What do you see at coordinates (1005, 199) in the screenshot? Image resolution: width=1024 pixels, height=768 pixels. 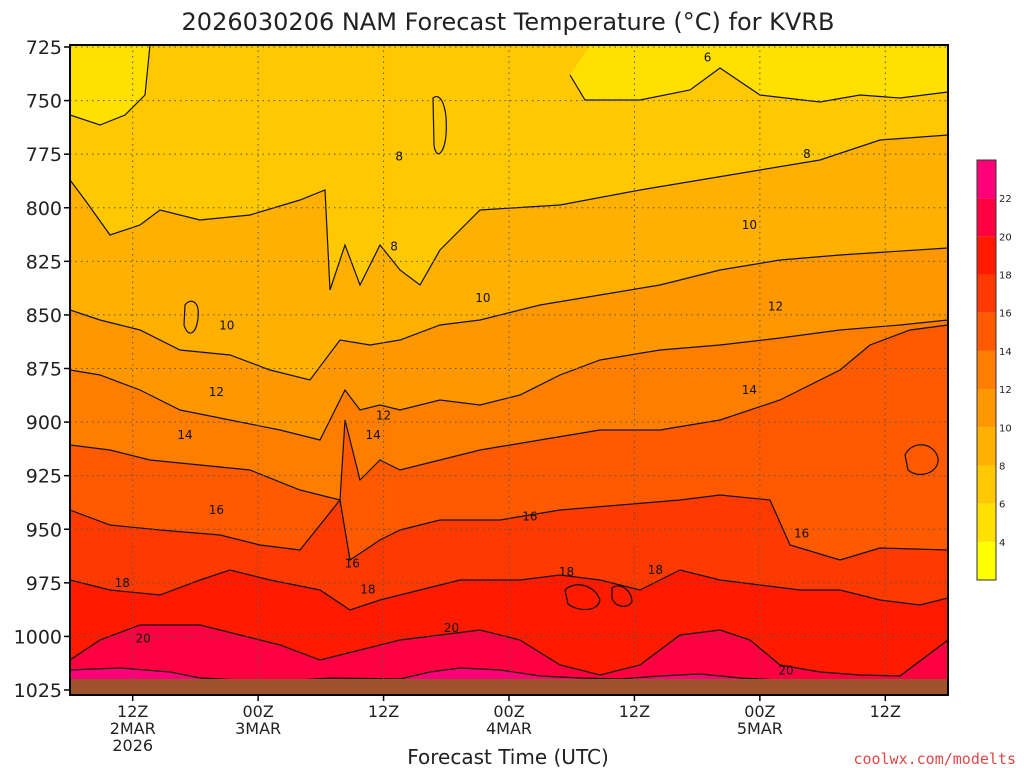 I see `colorbar-tick-9: 22` at bounding box center [1005, 199].